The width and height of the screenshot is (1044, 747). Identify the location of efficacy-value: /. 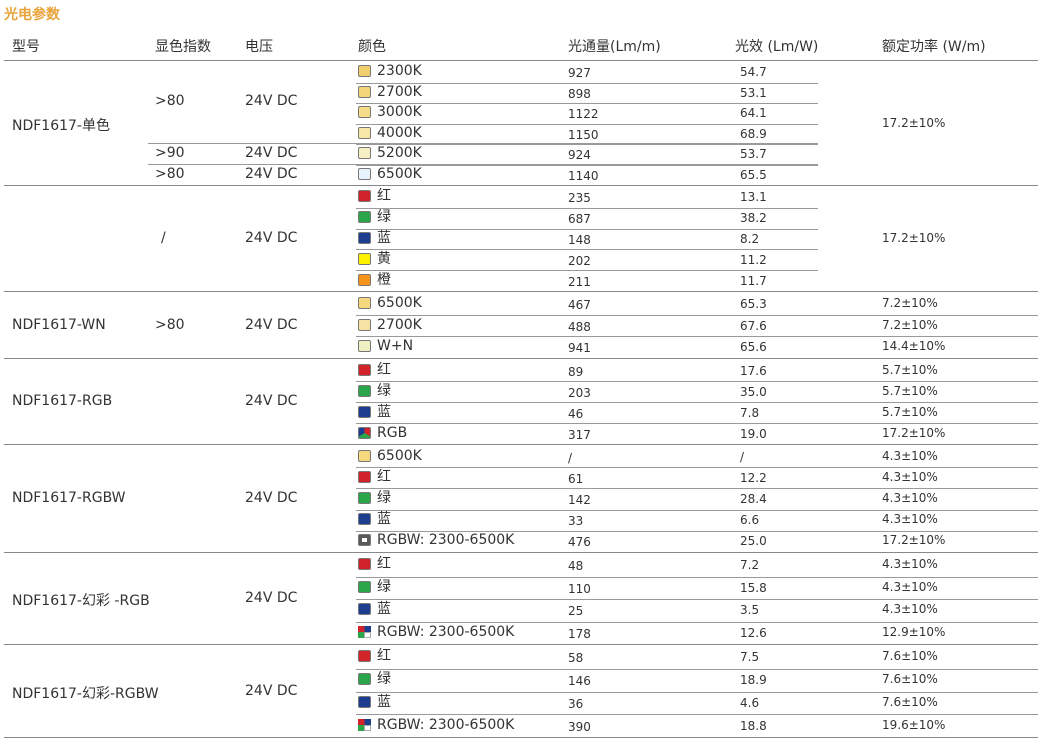
(742, 456).